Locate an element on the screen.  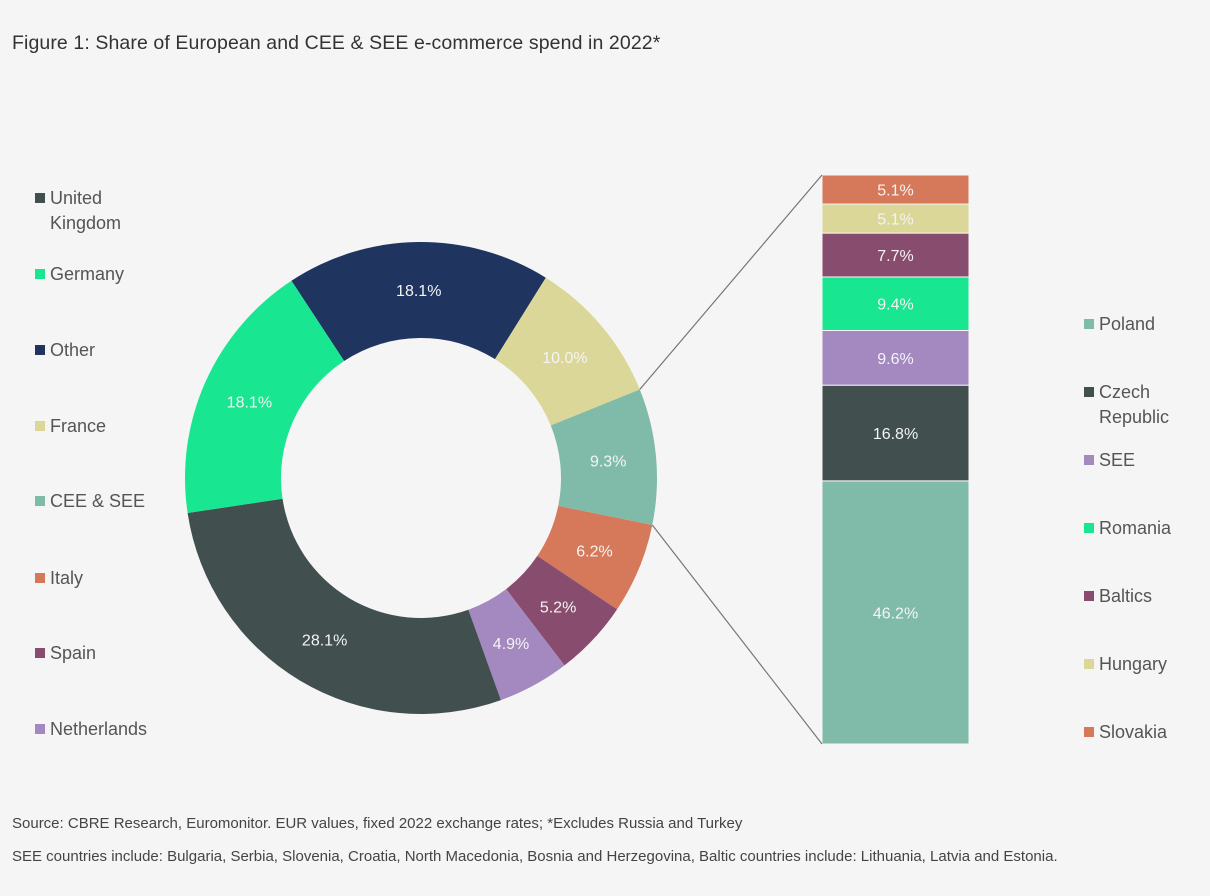
slice-spain is located at coordinates (562, 610).